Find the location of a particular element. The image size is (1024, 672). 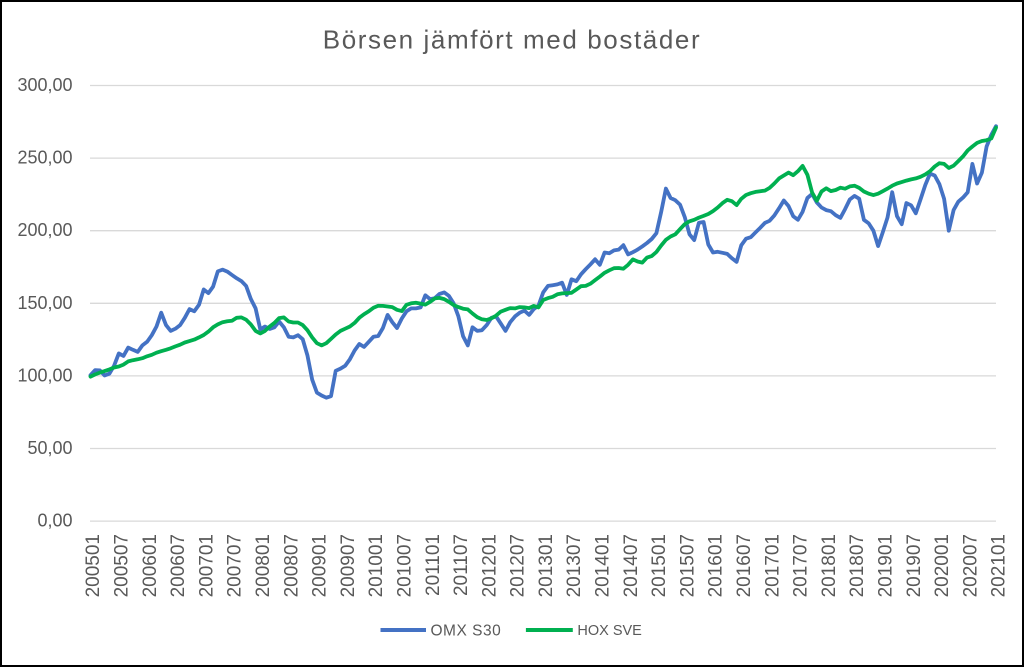

svg-text: 202001 is located at coordinates (942, 565).